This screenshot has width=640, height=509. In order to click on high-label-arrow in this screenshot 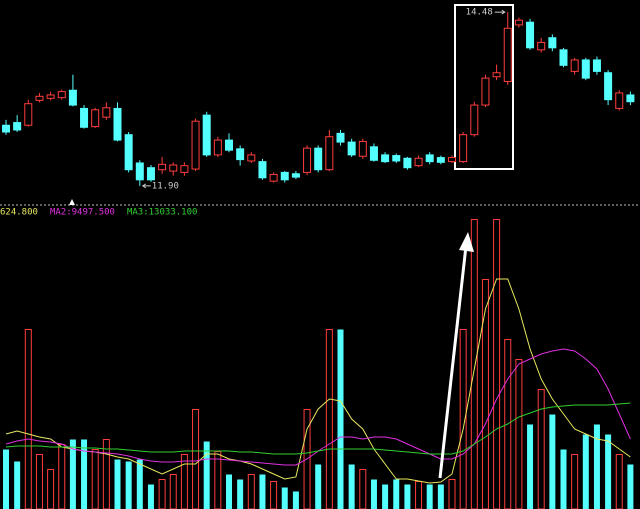, I will do `click(500, 12)`.